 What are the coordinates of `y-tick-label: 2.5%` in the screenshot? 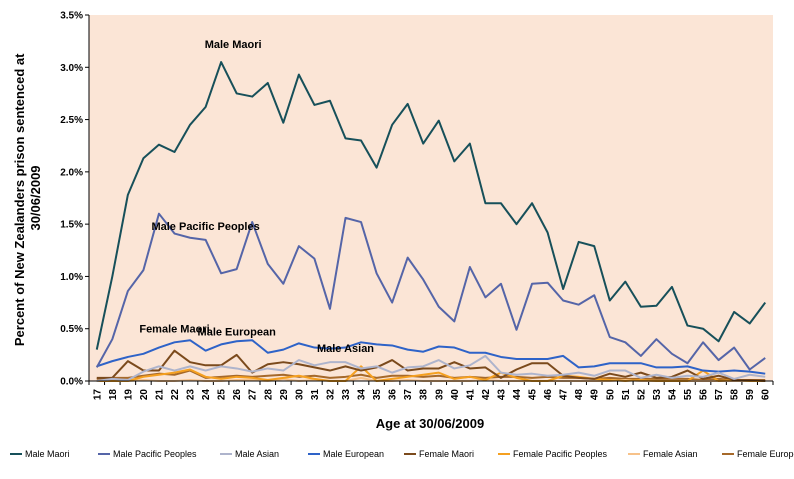 It's located at (71, 120).